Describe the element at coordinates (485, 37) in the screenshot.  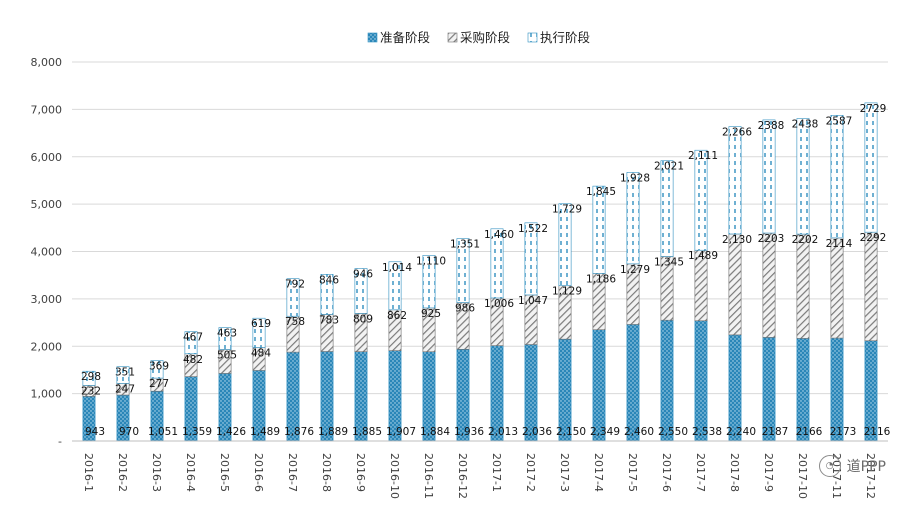
I see `legend-label: 采购阶段` at that location.